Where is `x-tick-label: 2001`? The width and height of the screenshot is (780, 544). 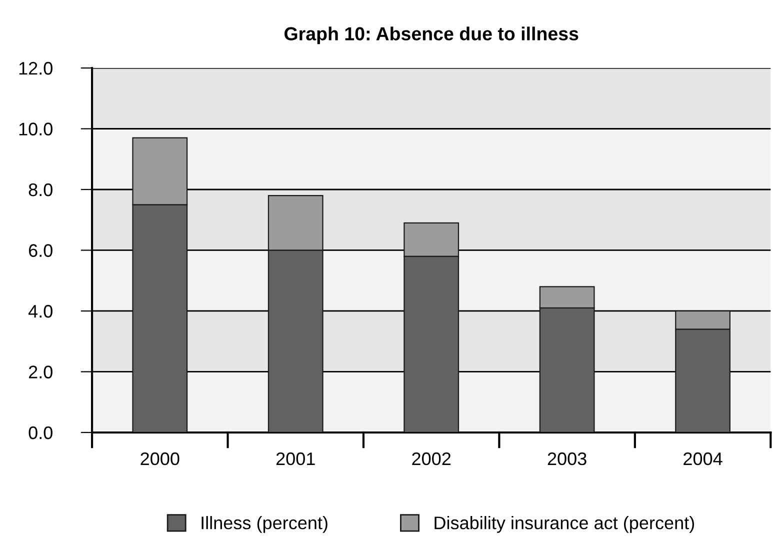
x-tick-label: 2001 is located at coordinates (295, 459).